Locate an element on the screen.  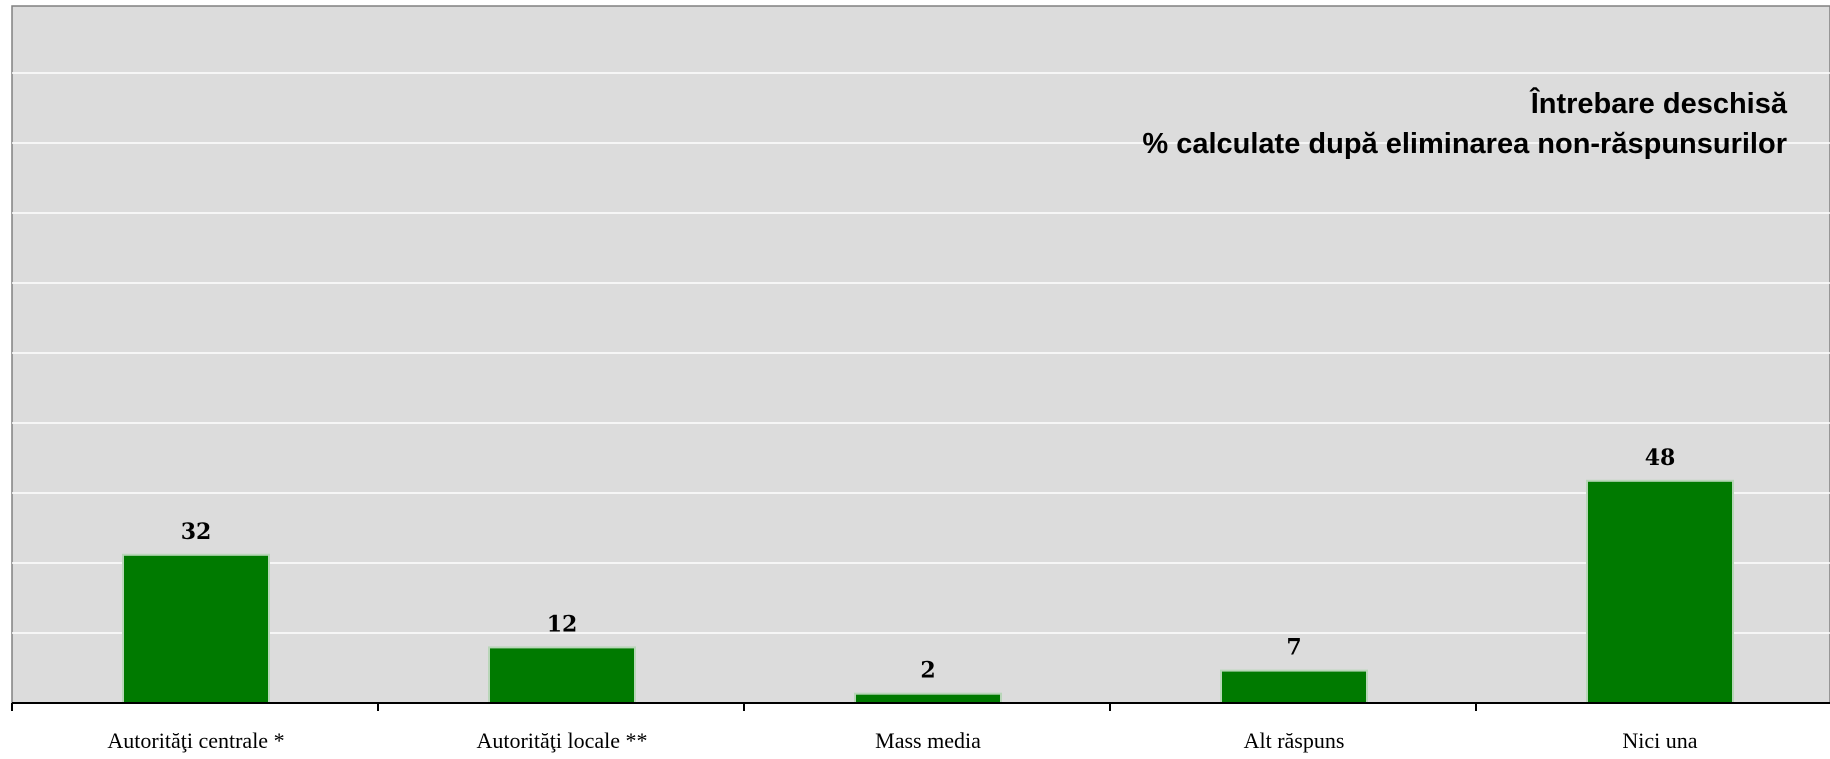
x-axis is located at coordinates (920, 706).